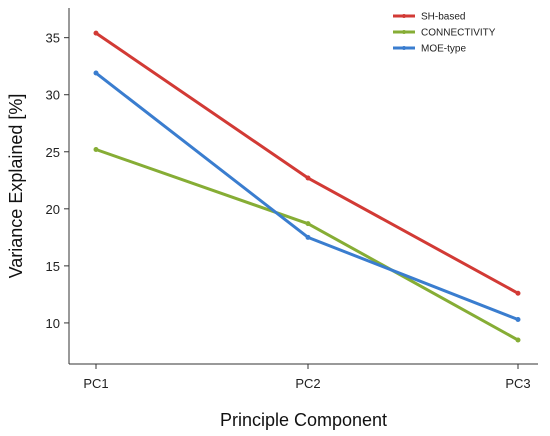 The image size is (550, 436). I want to click on y-axis-title: Variance Explained [%], so click(16, 186).